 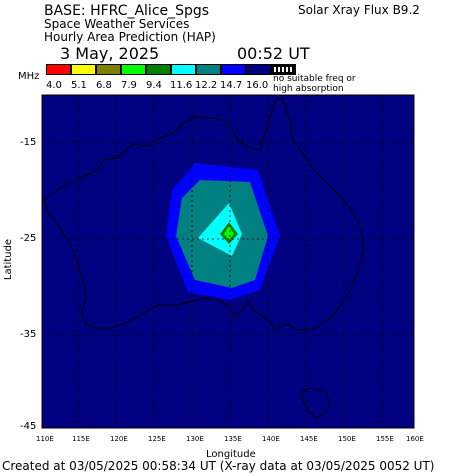 I want to click on prediction-time: 00:52 UT, so click(x=273, y=53).